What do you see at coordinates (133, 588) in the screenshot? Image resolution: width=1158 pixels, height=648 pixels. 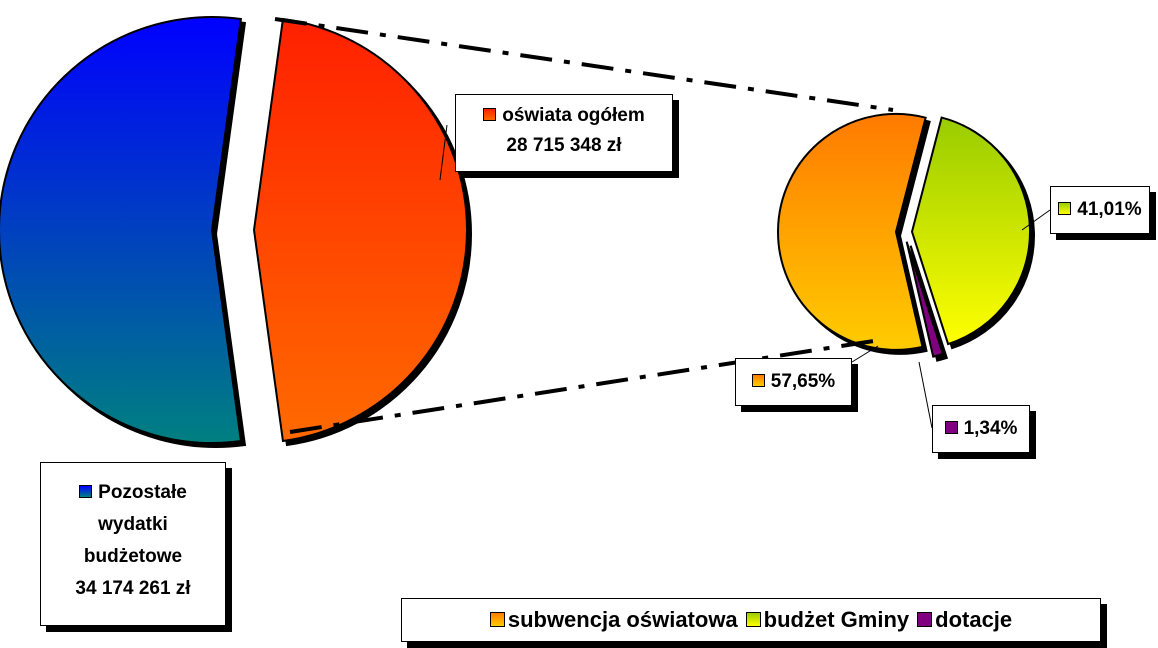 I see `value-label: 34 174 261 zł` at bounding box center [133, 588].